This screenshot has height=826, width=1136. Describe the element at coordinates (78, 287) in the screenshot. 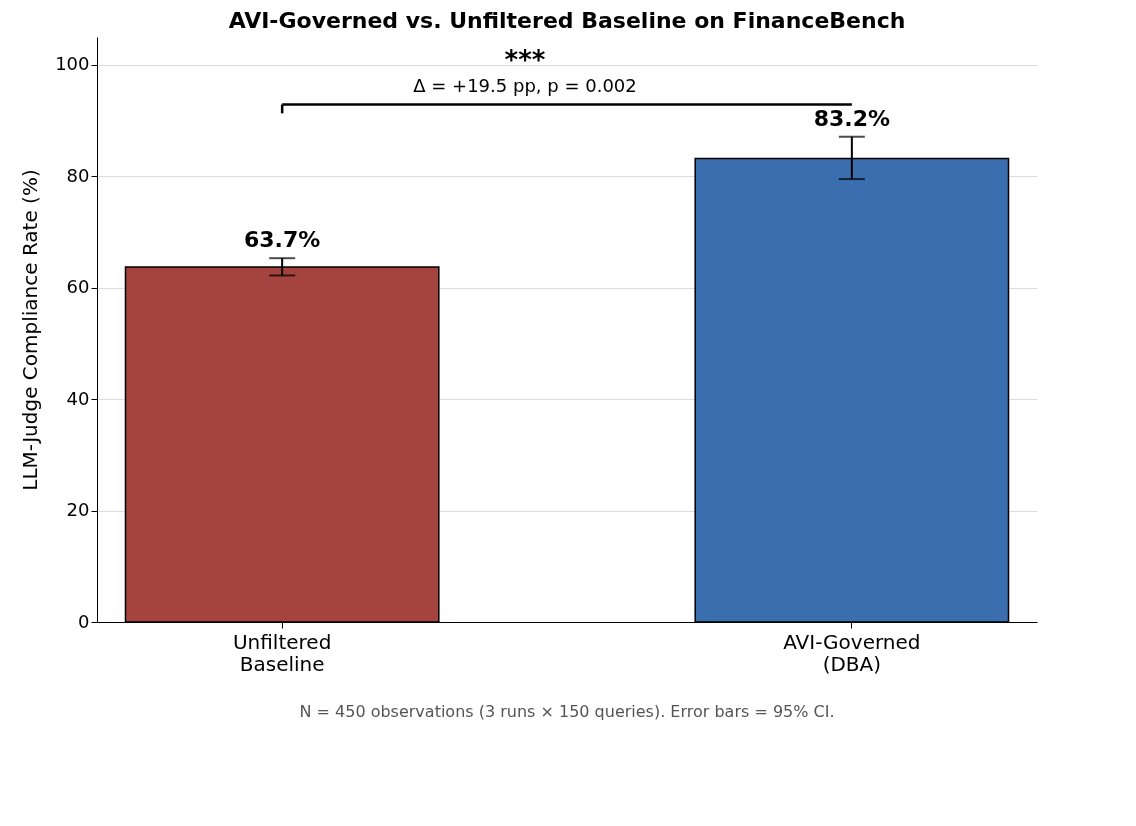

I see `y-tick-label: 60` at that location.